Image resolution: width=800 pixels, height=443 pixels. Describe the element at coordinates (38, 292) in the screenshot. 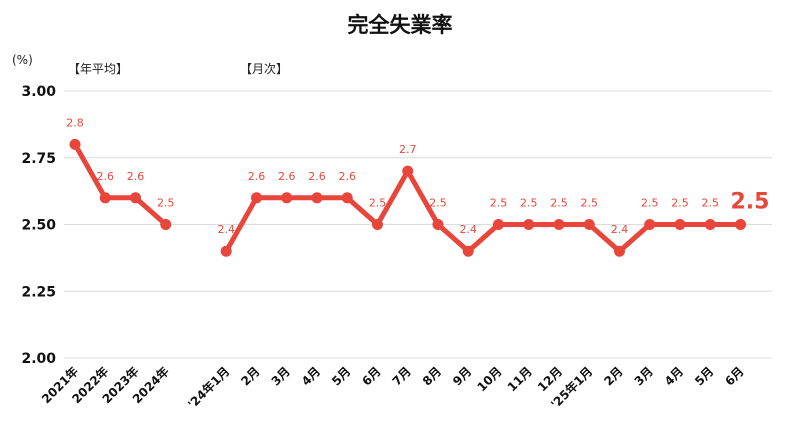

I see `y-tick-label: 2.25` at that location.